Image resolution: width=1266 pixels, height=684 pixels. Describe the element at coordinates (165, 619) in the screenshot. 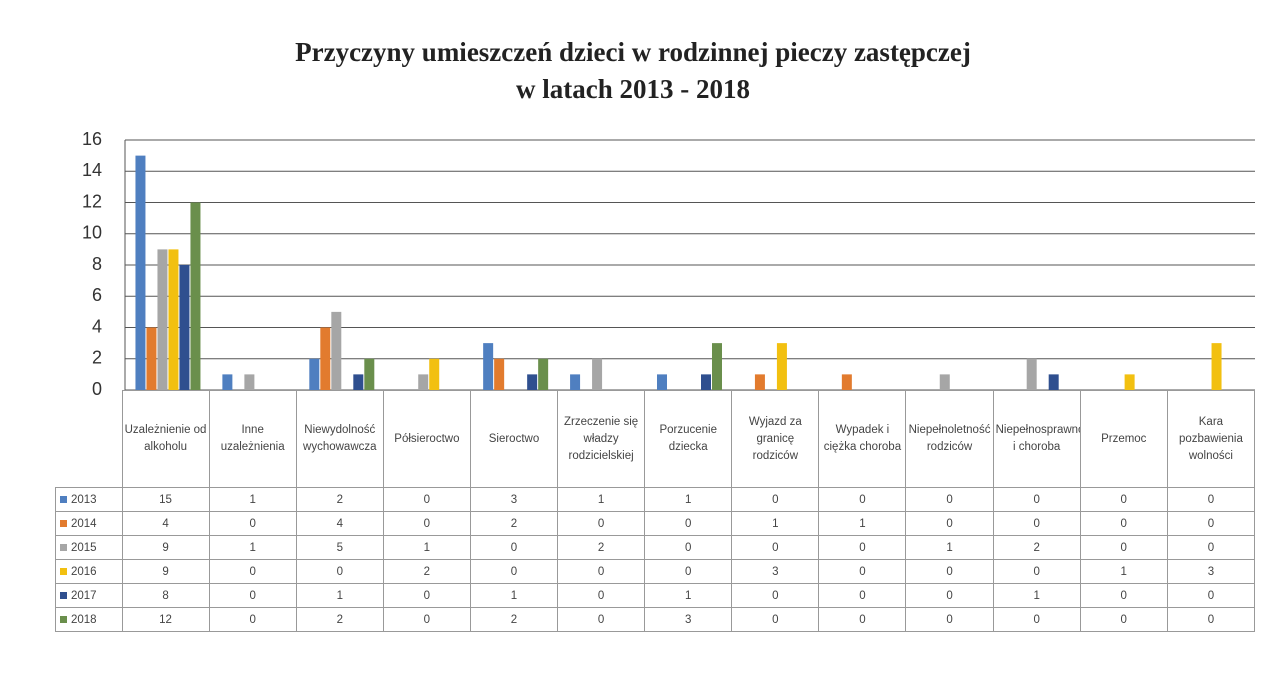

I see `table-value: 12` at that location.